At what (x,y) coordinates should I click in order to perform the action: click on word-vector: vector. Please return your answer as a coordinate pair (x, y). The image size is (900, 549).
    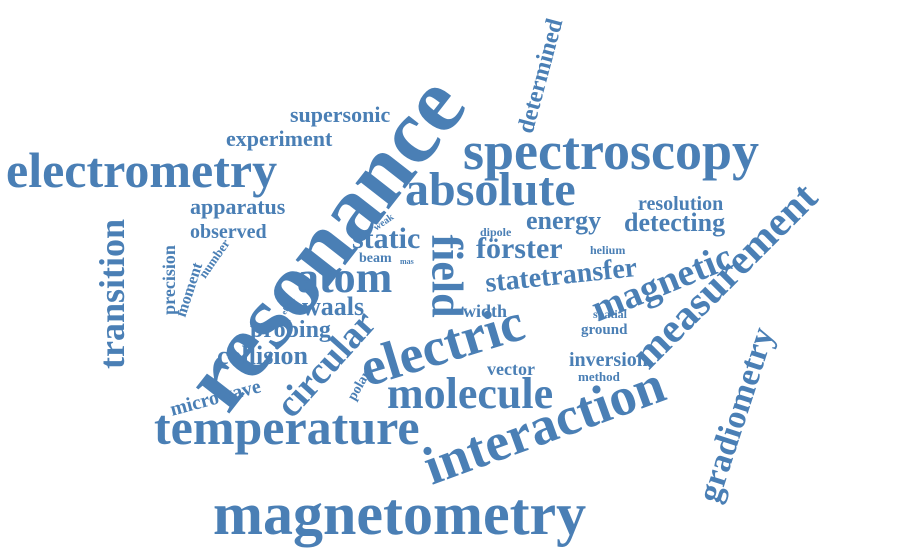
    Looking at the image, I should click on (511, 369).